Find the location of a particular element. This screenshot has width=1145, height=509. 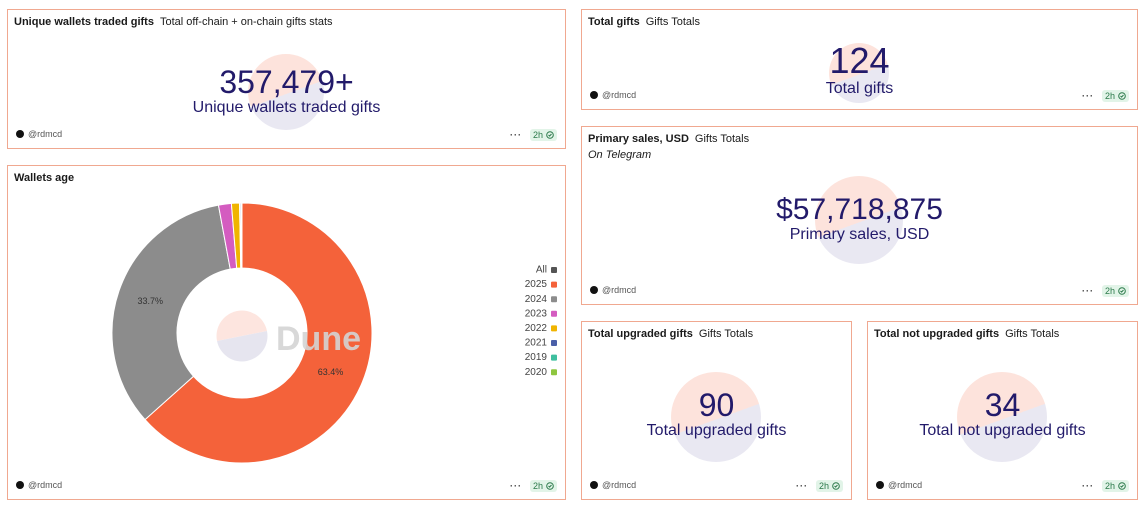

panel-title: Unique wallets traded gifts is located at coordinates (84, 22).